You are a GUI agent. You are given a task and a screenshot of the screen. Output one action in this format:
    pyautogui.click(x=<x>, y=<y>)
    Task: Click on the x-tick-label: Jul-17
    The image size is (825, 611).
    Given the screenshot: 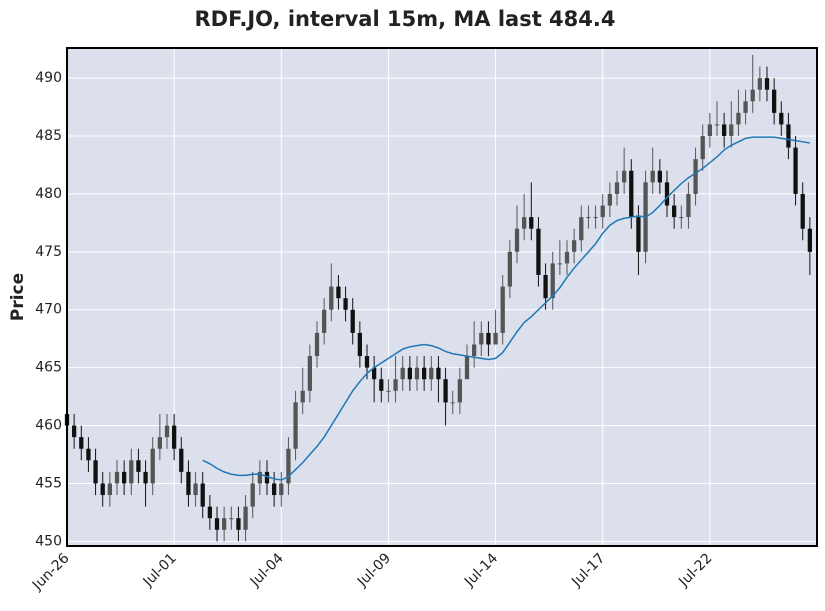 What is the action you would take?
    pyautogui.click(x=588, y=570)
    